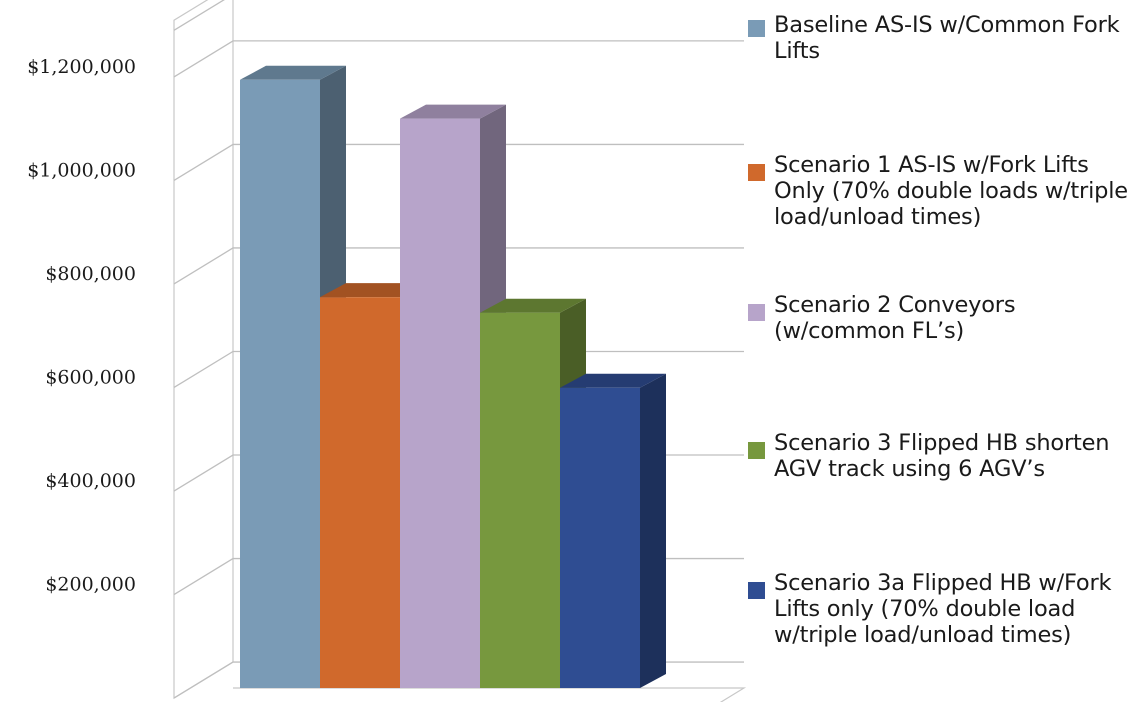  I want to click on y-tick-label: $1,000,000, so click(81, 170).